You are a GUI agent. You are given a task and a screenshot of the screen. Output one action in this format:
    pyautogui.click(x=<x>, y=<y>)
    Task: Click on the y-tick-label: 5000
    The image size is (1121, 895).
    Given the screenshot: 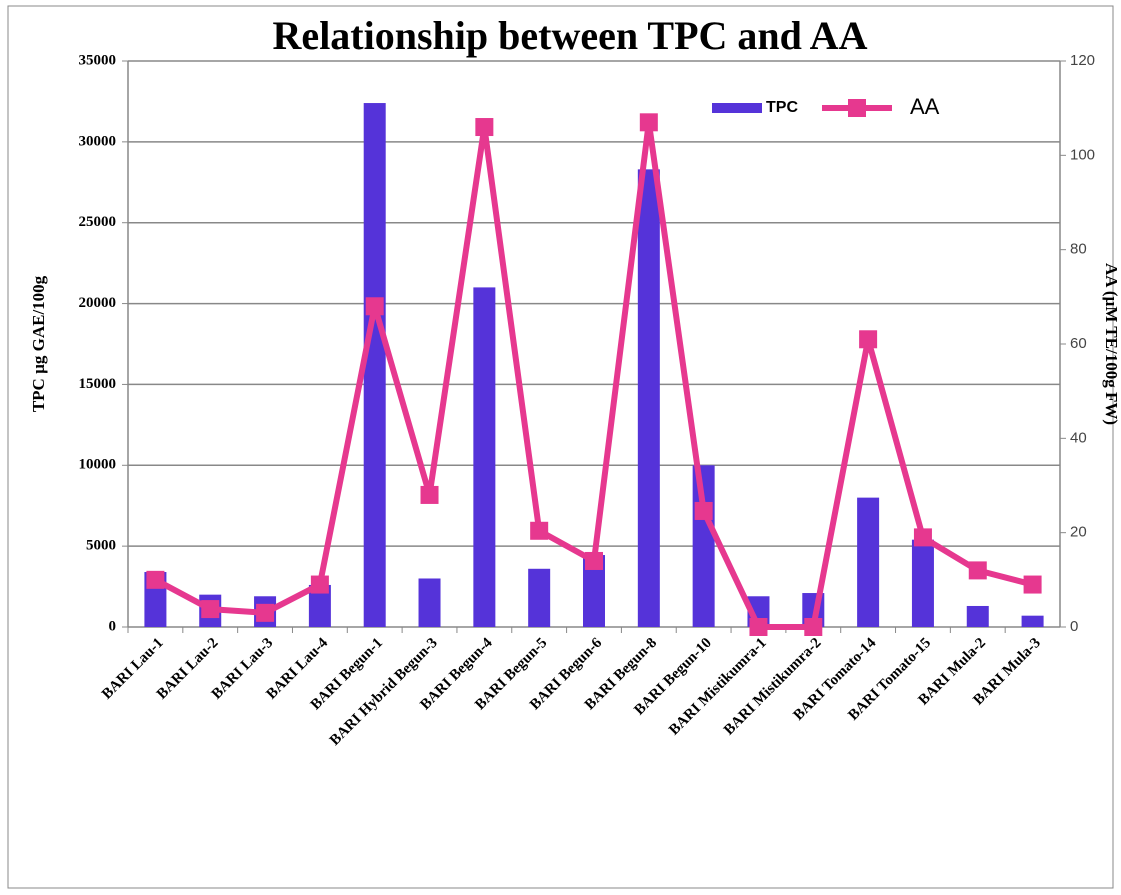 What is the action you would take?
    pyautogui.click(x=101, y=546)
    